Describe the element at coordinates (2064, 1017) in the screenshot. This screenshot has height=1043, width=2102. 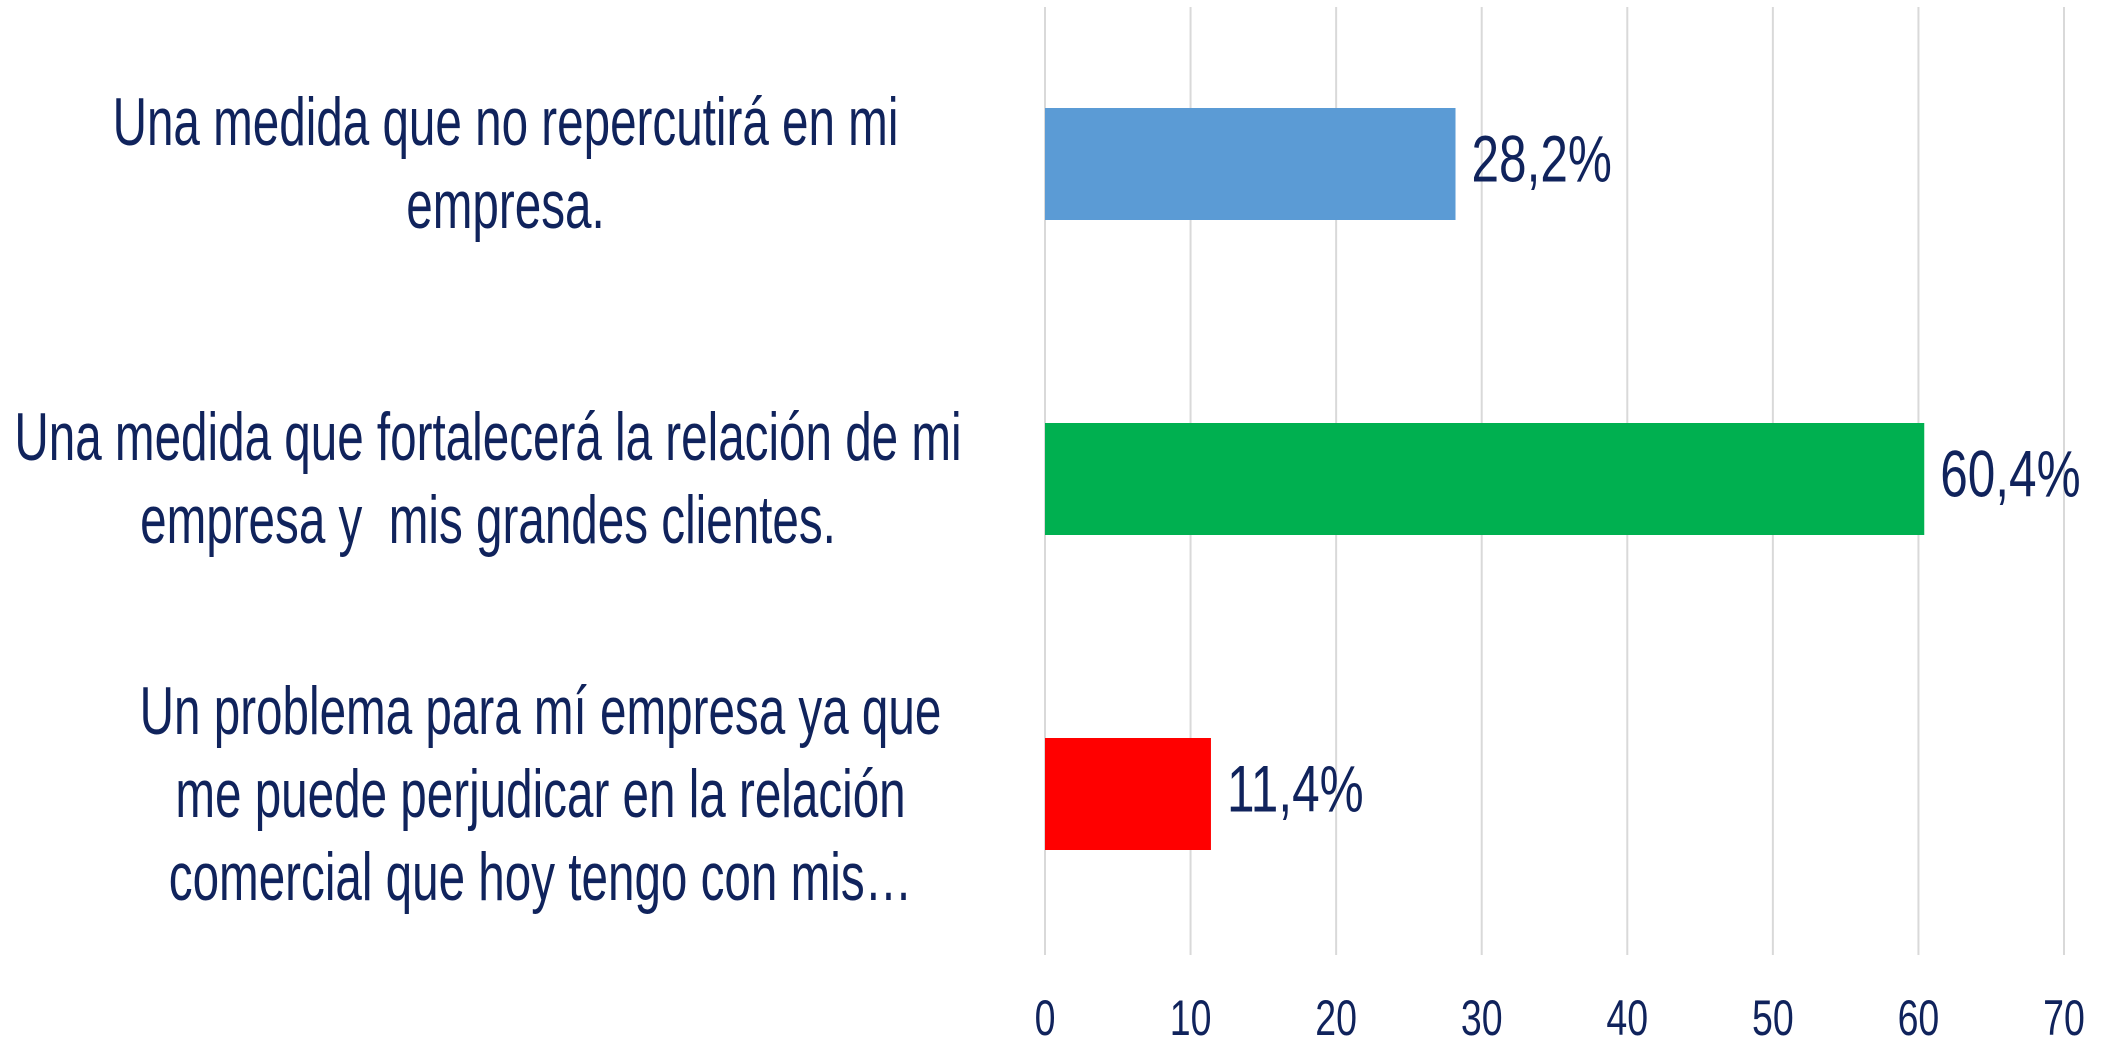
I see `x-tick-label: 70` at that location.